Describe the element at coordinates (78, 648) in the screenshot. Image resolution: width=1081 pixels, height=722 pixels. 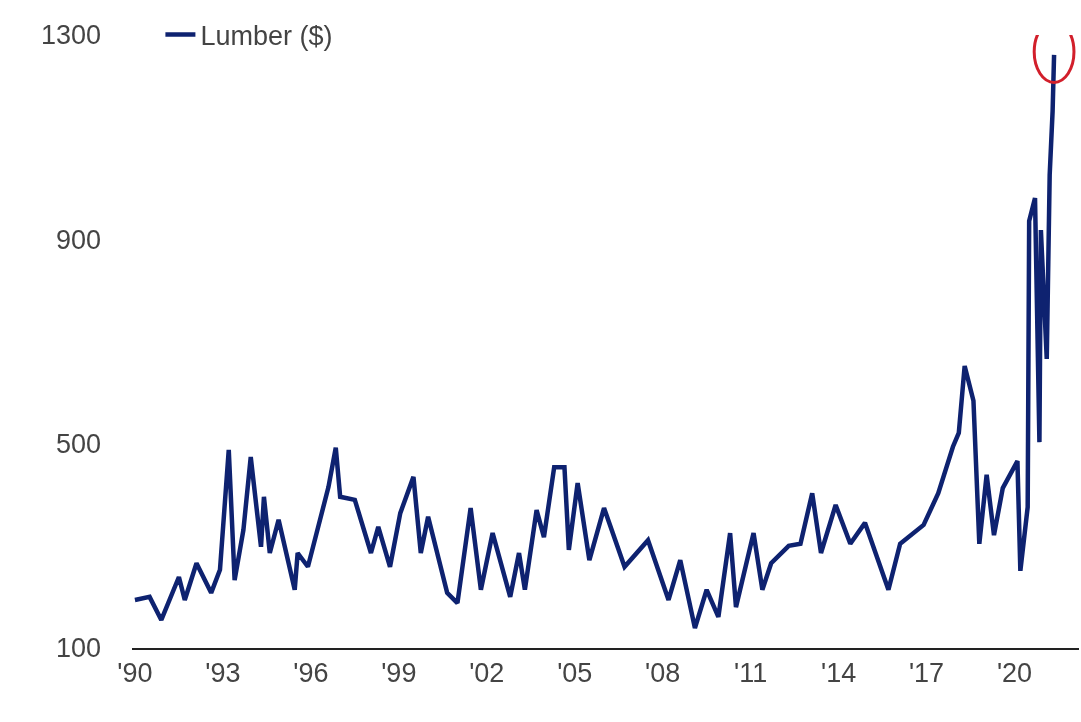
I see `y-tick-label: 100` at that location.